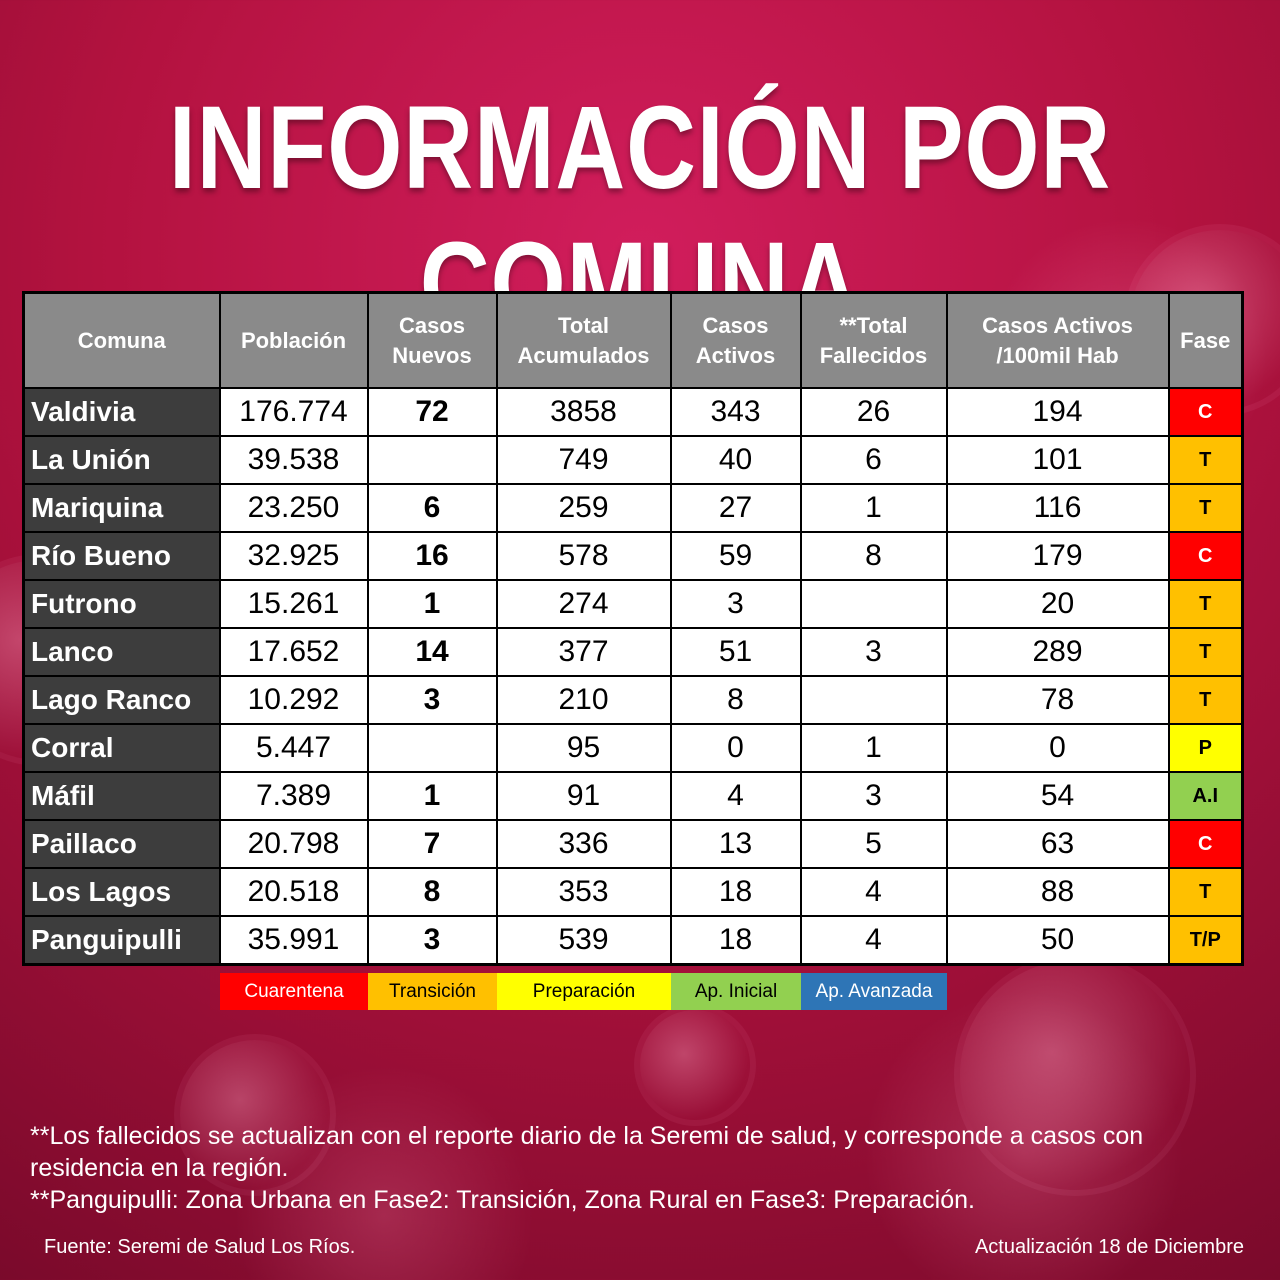 The width and height of the screenshot is (1280, 1280). What do you see at coordinates (735, 460) in the screenshot?
I see `cell-activos: 40` at bounding box center [735, 460].